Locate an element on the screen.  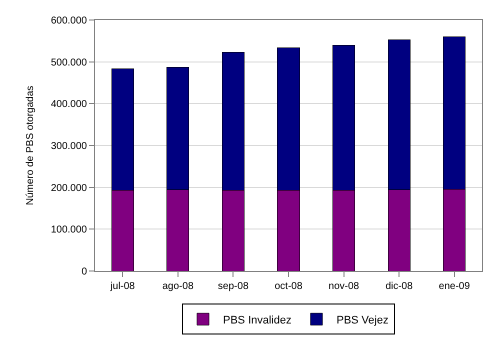
x-tick-label: ago-08 is located at coordinates (178, 286).